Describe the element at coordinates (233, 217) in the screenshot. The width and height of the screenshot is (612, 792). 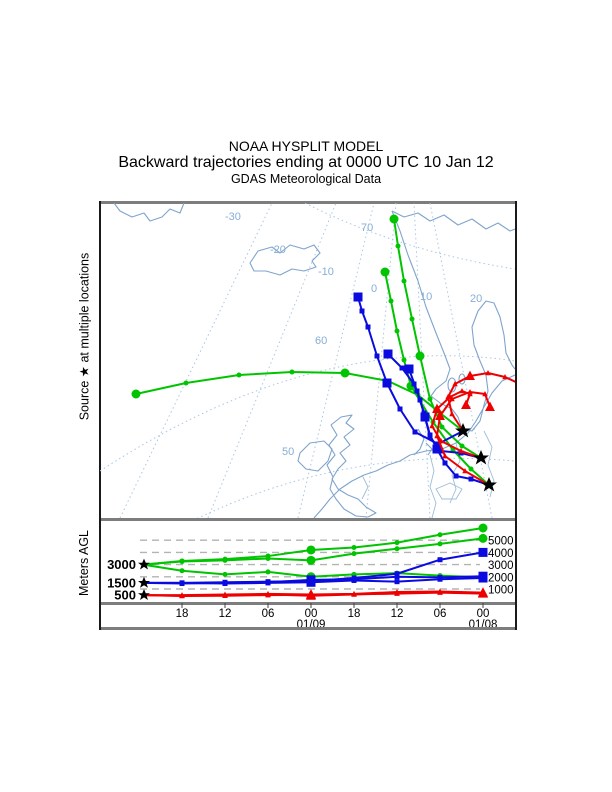
I see `svg-text: -30` at that location.